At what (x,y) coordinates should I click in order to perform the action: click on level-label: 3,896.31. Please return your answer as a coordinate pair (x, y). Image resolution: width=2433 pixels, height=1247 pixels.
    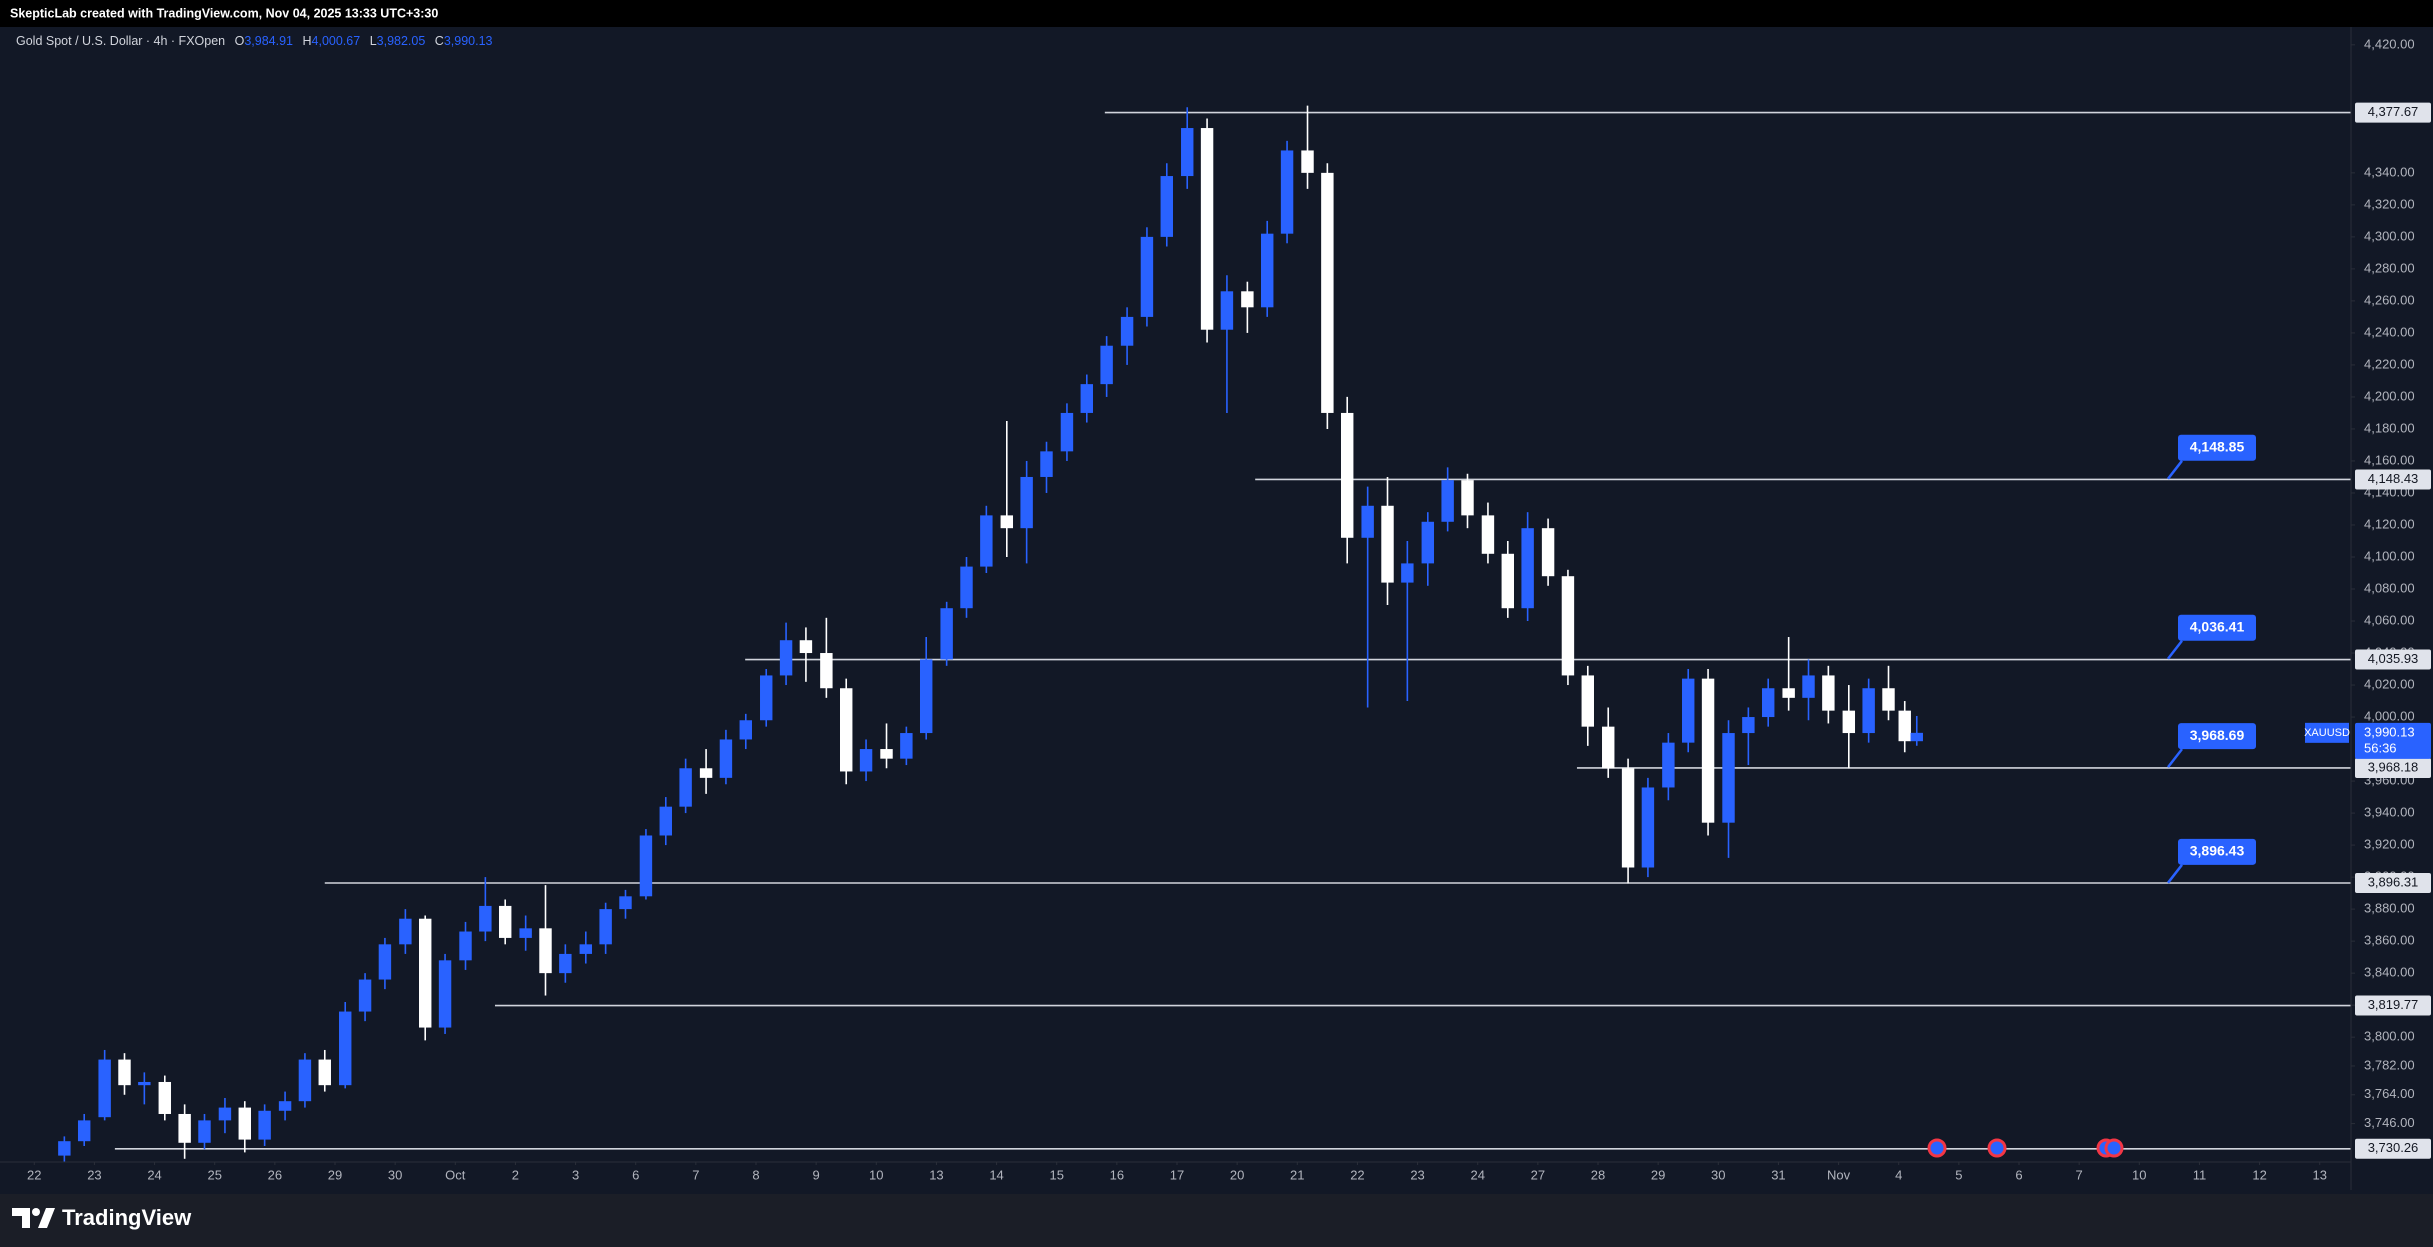
    Looking at the image, I should click on (2393, 881).